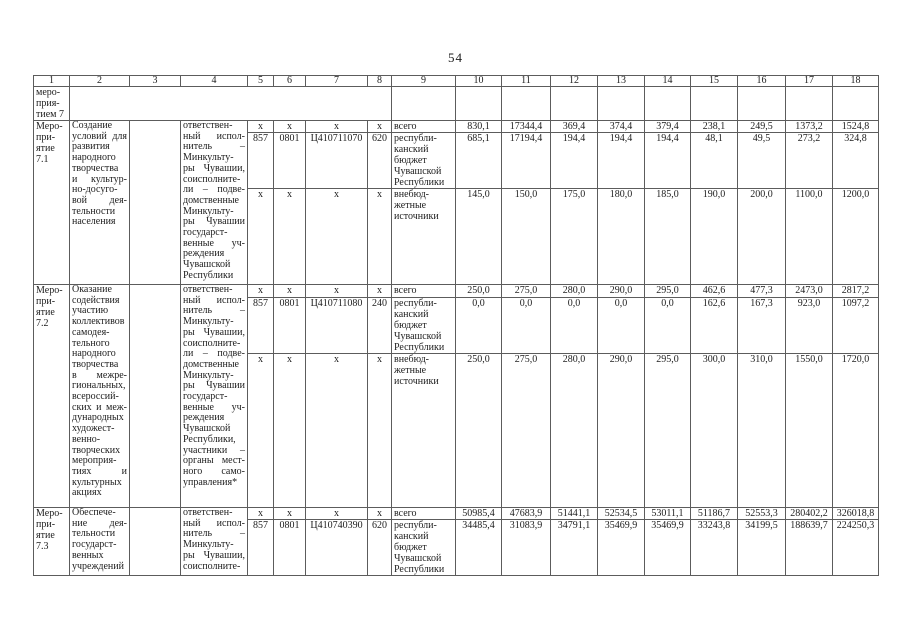 This screenshot has width=905, height=640. What do you see at coordinates (855, 547) in the screenshot?
I see `value-cell: 224250,3` at bounding box center [855, 547].